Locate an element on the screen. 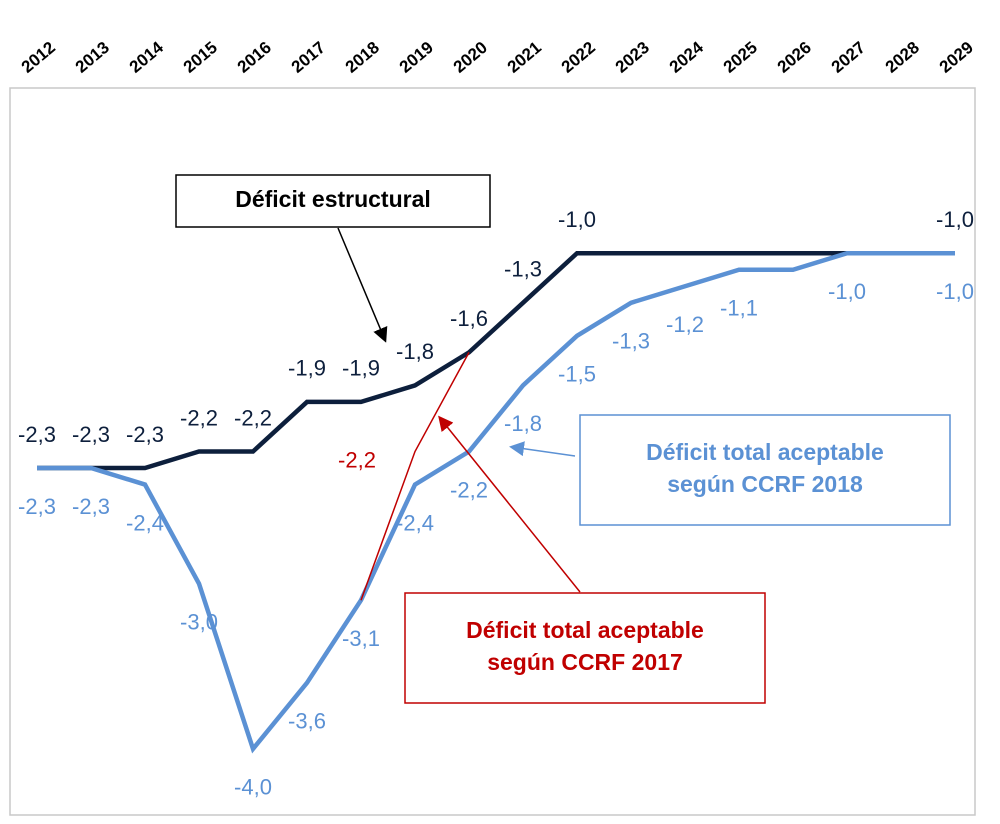 This screenshot has height=824, width=1000. x-tick-label: 2026 is located at coordinates (794, 57).